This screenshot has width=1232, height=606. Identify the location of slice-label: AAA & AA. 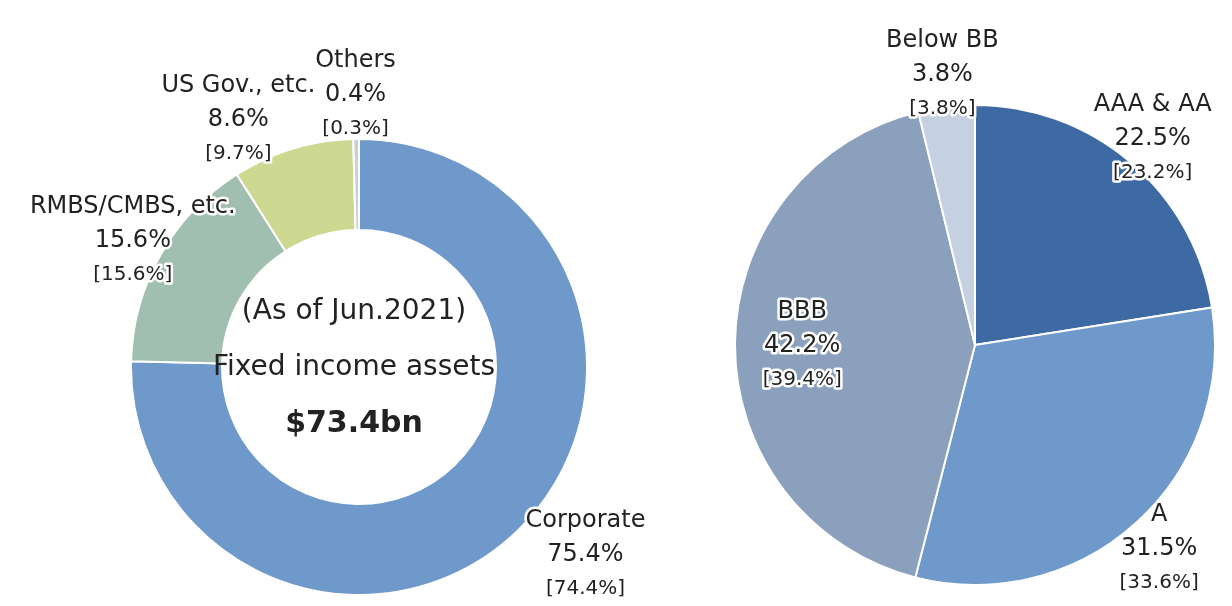
(1153, 102).